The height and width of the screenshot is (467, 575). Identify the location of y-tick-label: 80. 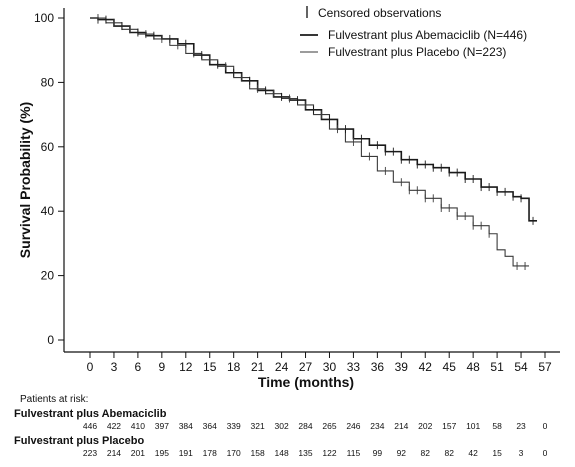
(48, 82).